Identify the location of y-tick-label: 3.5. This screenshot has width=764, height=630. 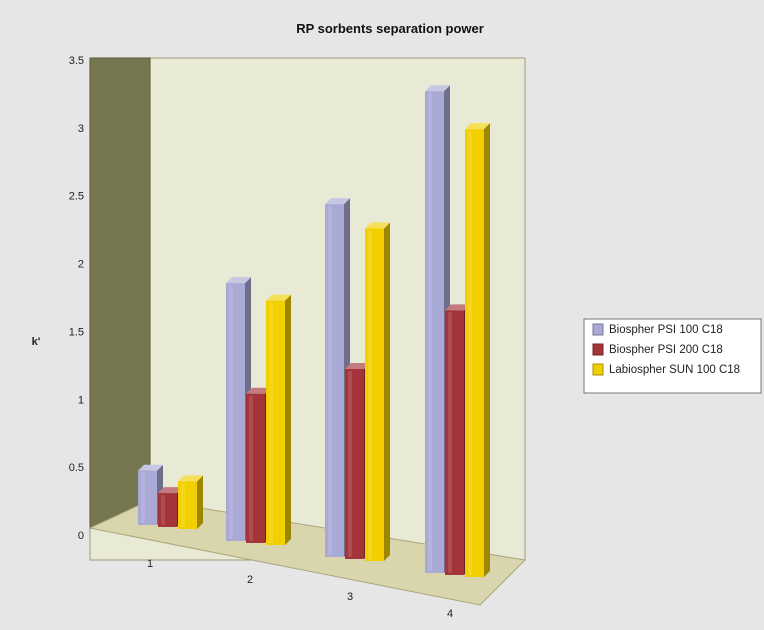
(76, 61).